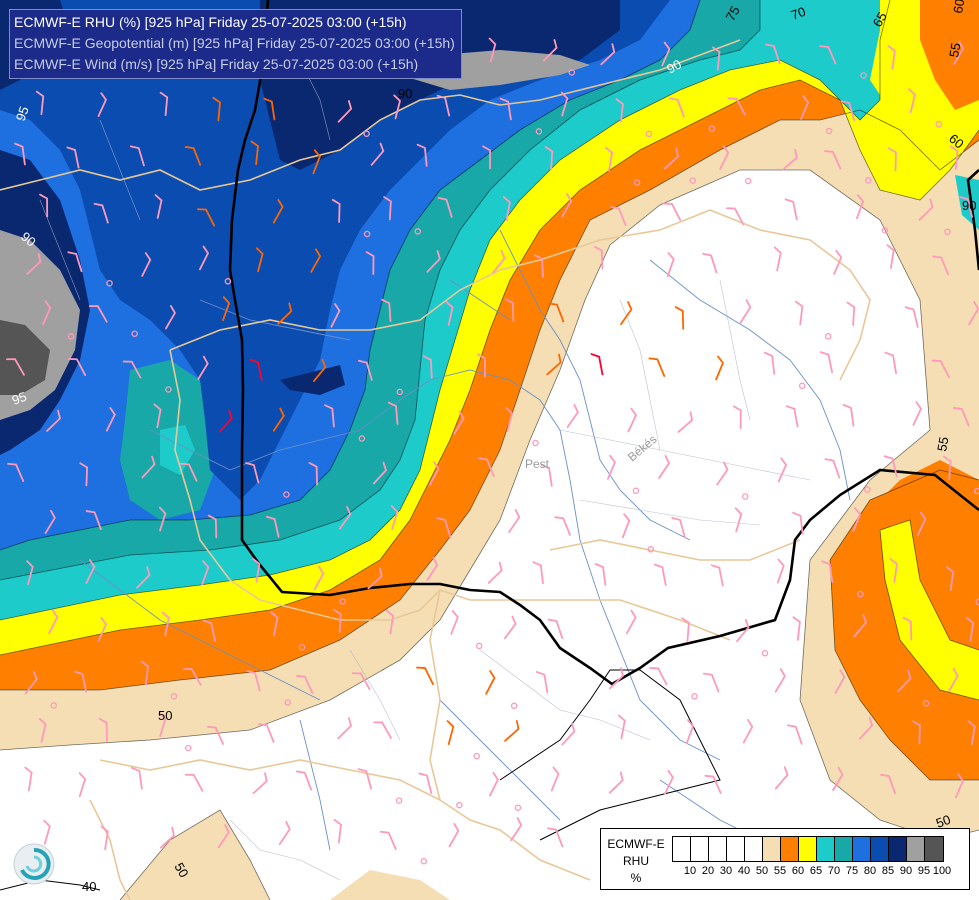  Describe the element at coordinates (89, 886) in the screenshot. I see `rhu-label: 40` at that location.